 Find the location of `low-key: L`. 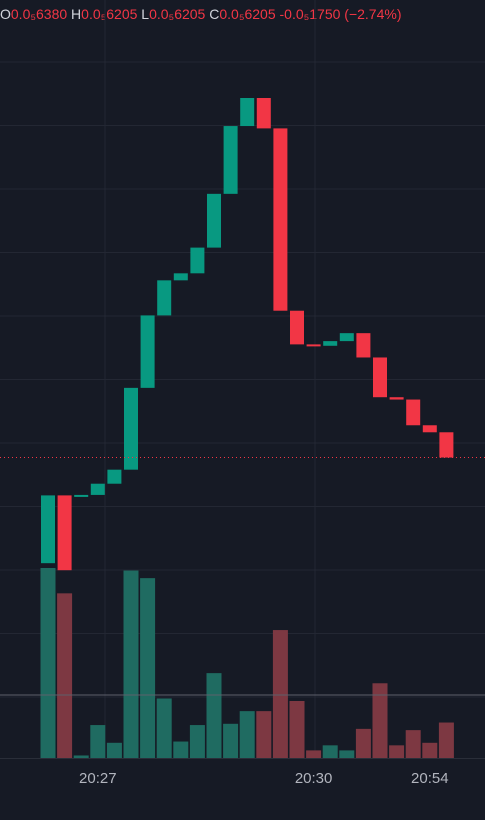

low-key: L is located at coordinates (145, 14).